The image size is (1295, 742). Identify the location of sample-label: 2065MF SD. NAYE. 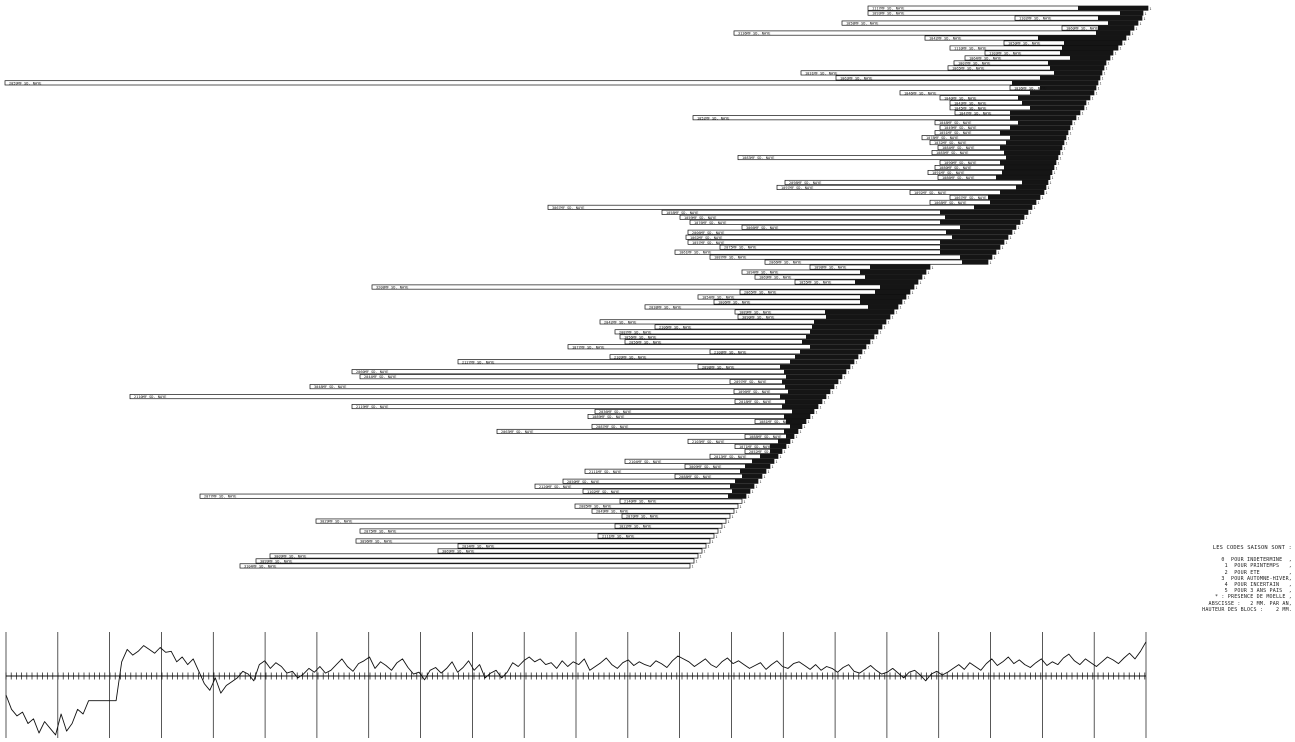
(760, 293).